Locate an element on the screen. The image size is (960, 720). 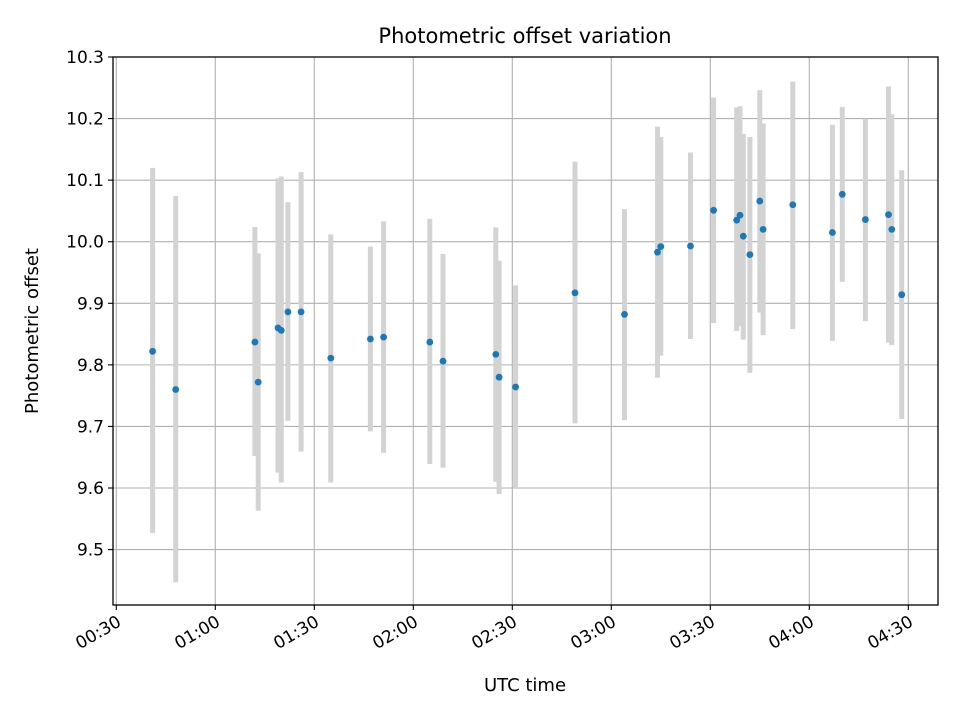
y-axis-label: Photometric offset is located at coordinates (32, 331).